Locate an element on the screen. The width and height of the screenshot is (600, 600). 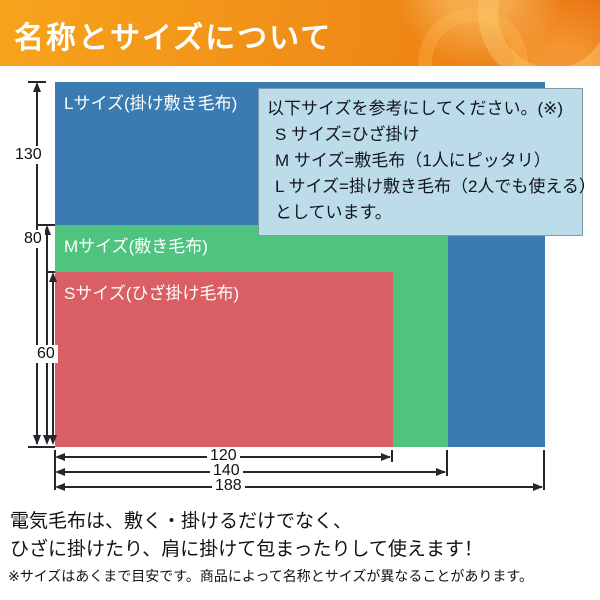
info-item-l: L サイズ=掛け敷き毛布（2人でも使える） is located at coordinates (435, 186).